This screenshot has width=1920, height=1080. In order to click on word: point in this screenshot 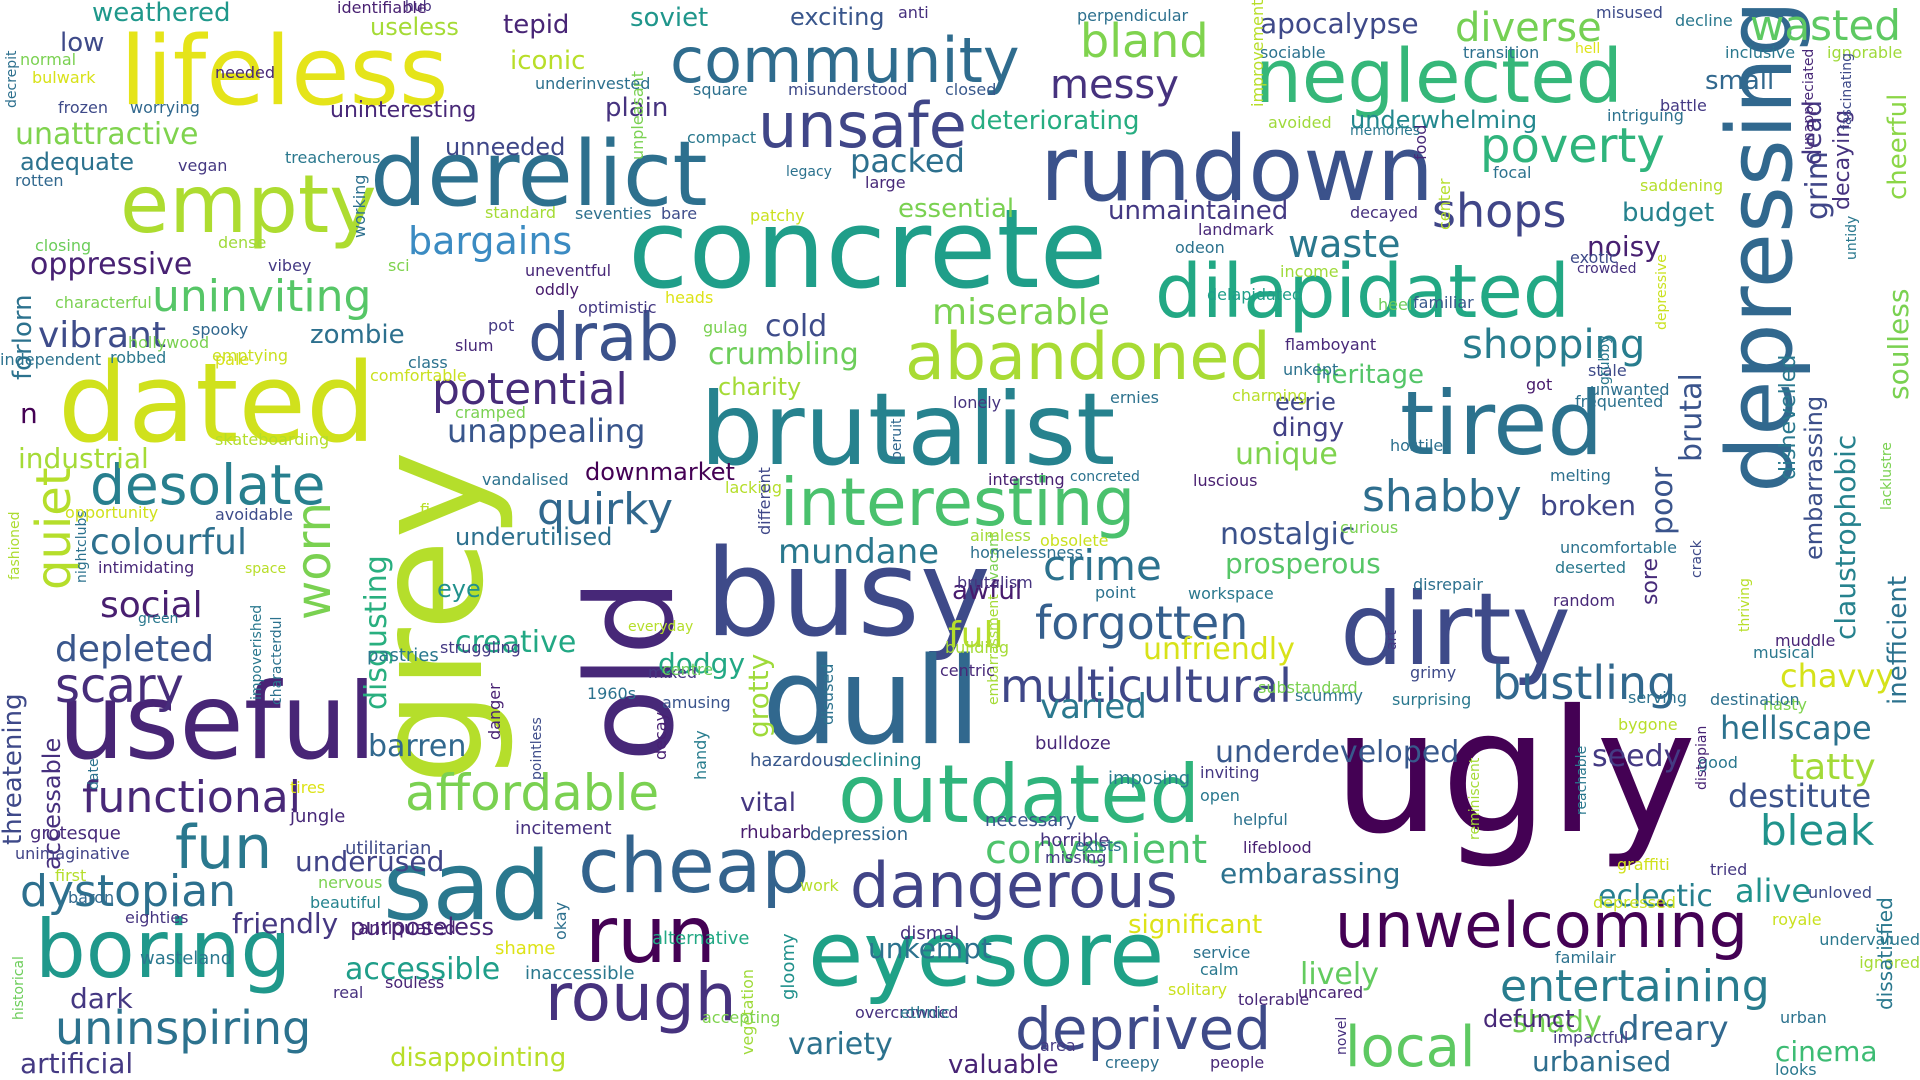, I will do `click(1115, 592)`.